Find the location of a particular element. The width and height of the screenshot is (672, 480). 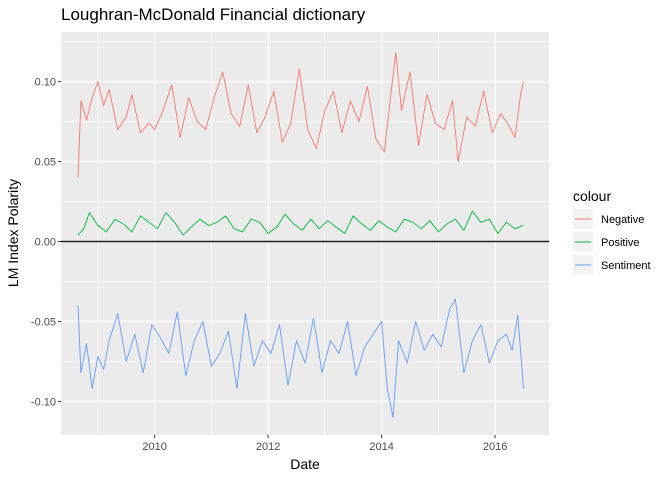

x-axis-title: Date is located at coordinates (305, 464).